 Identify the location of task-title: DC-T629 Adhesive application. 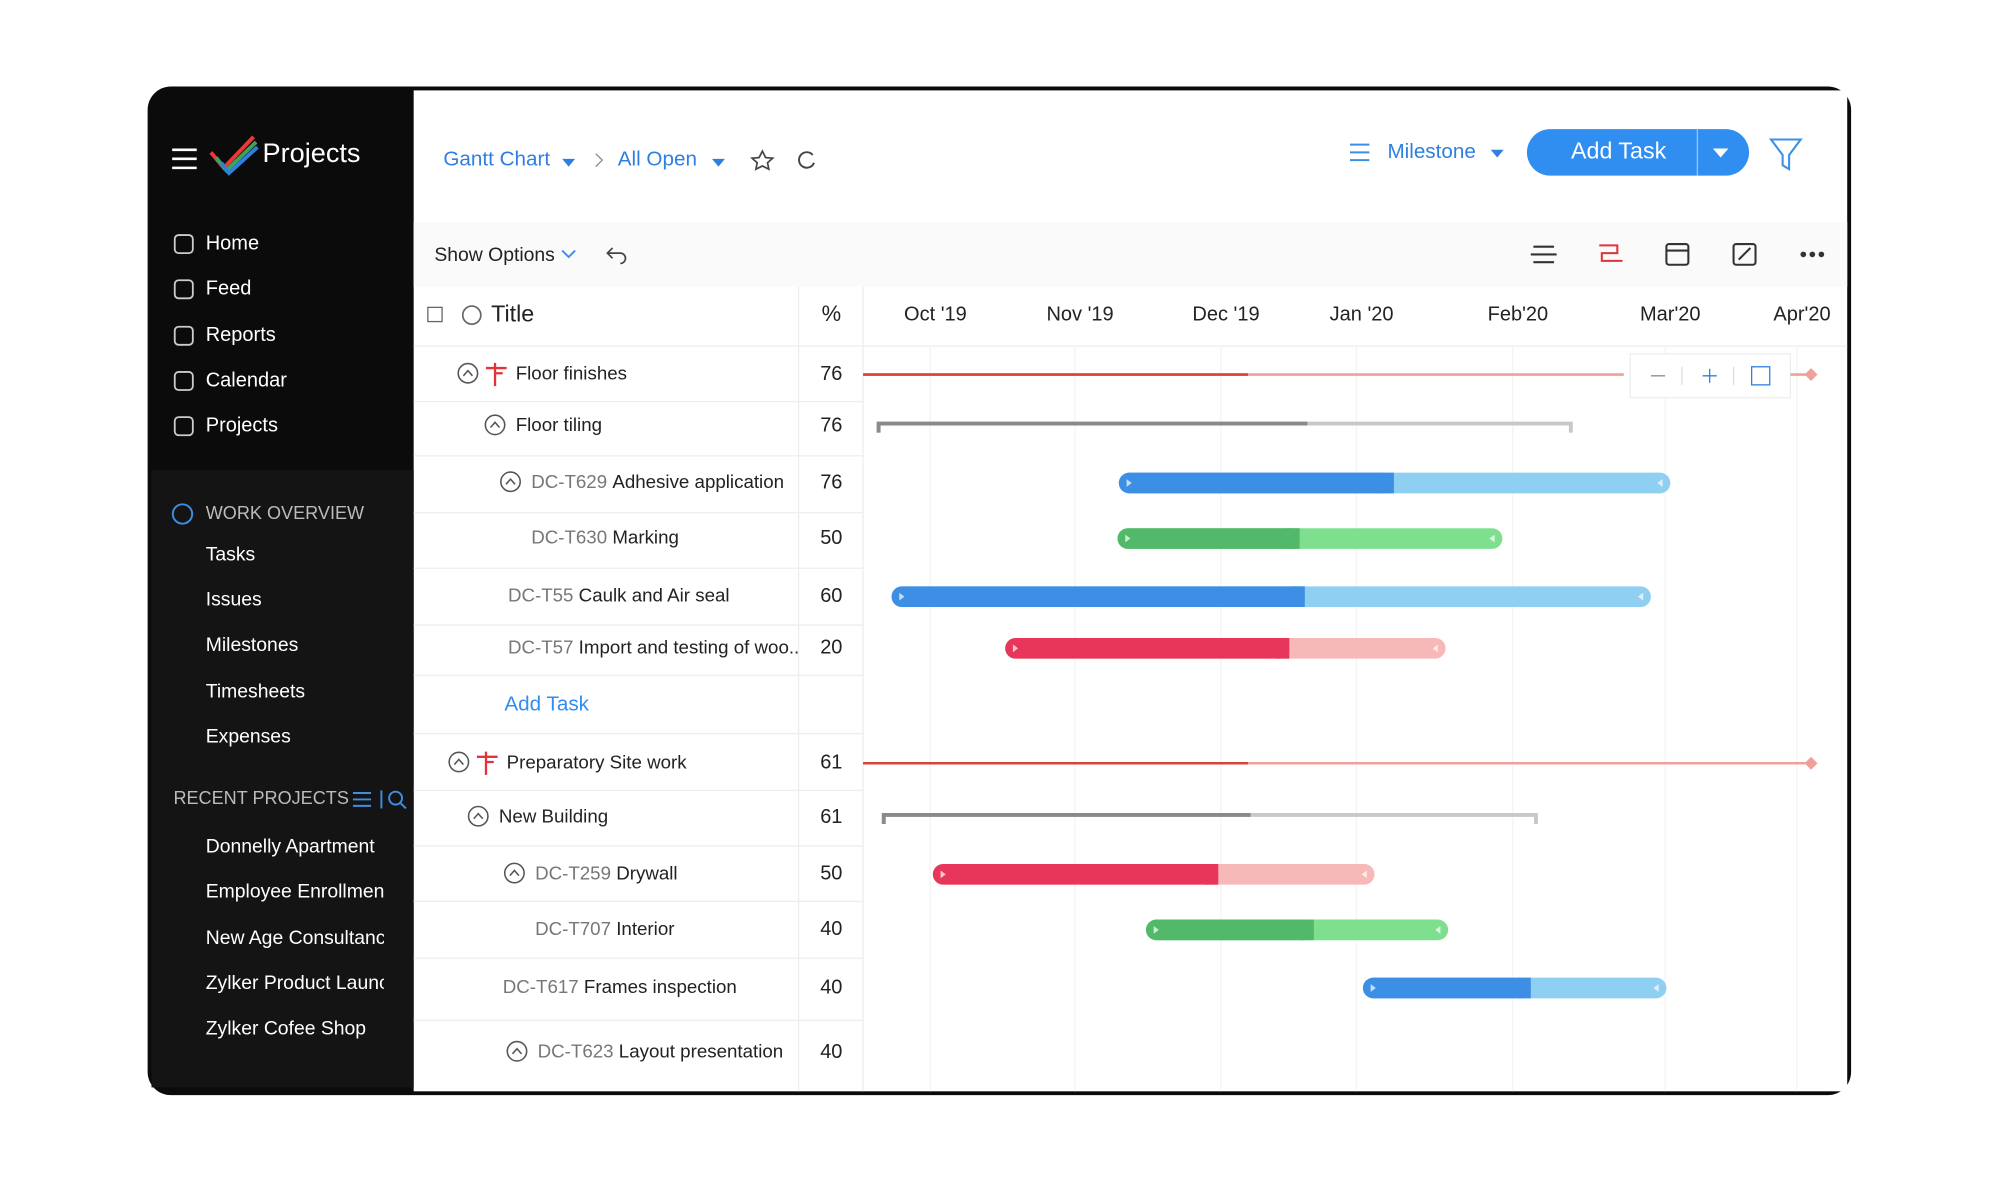
(657, 481).